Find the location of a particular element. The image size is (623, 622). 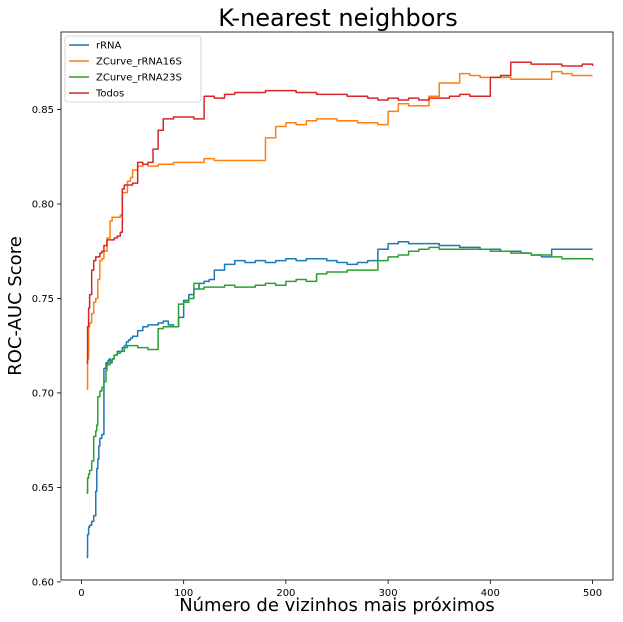

x-tick-label: 100 is located at coordinates (183, 593).